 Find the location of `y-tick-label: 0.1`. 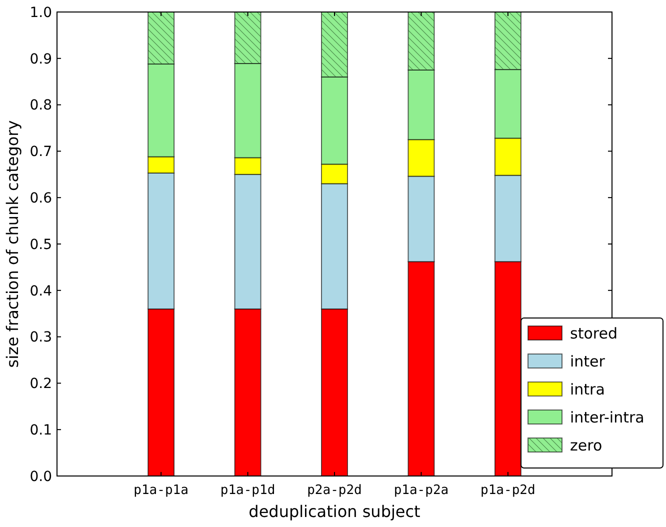

y-tick-label: 0.1 is located at coordinates (41, 430).